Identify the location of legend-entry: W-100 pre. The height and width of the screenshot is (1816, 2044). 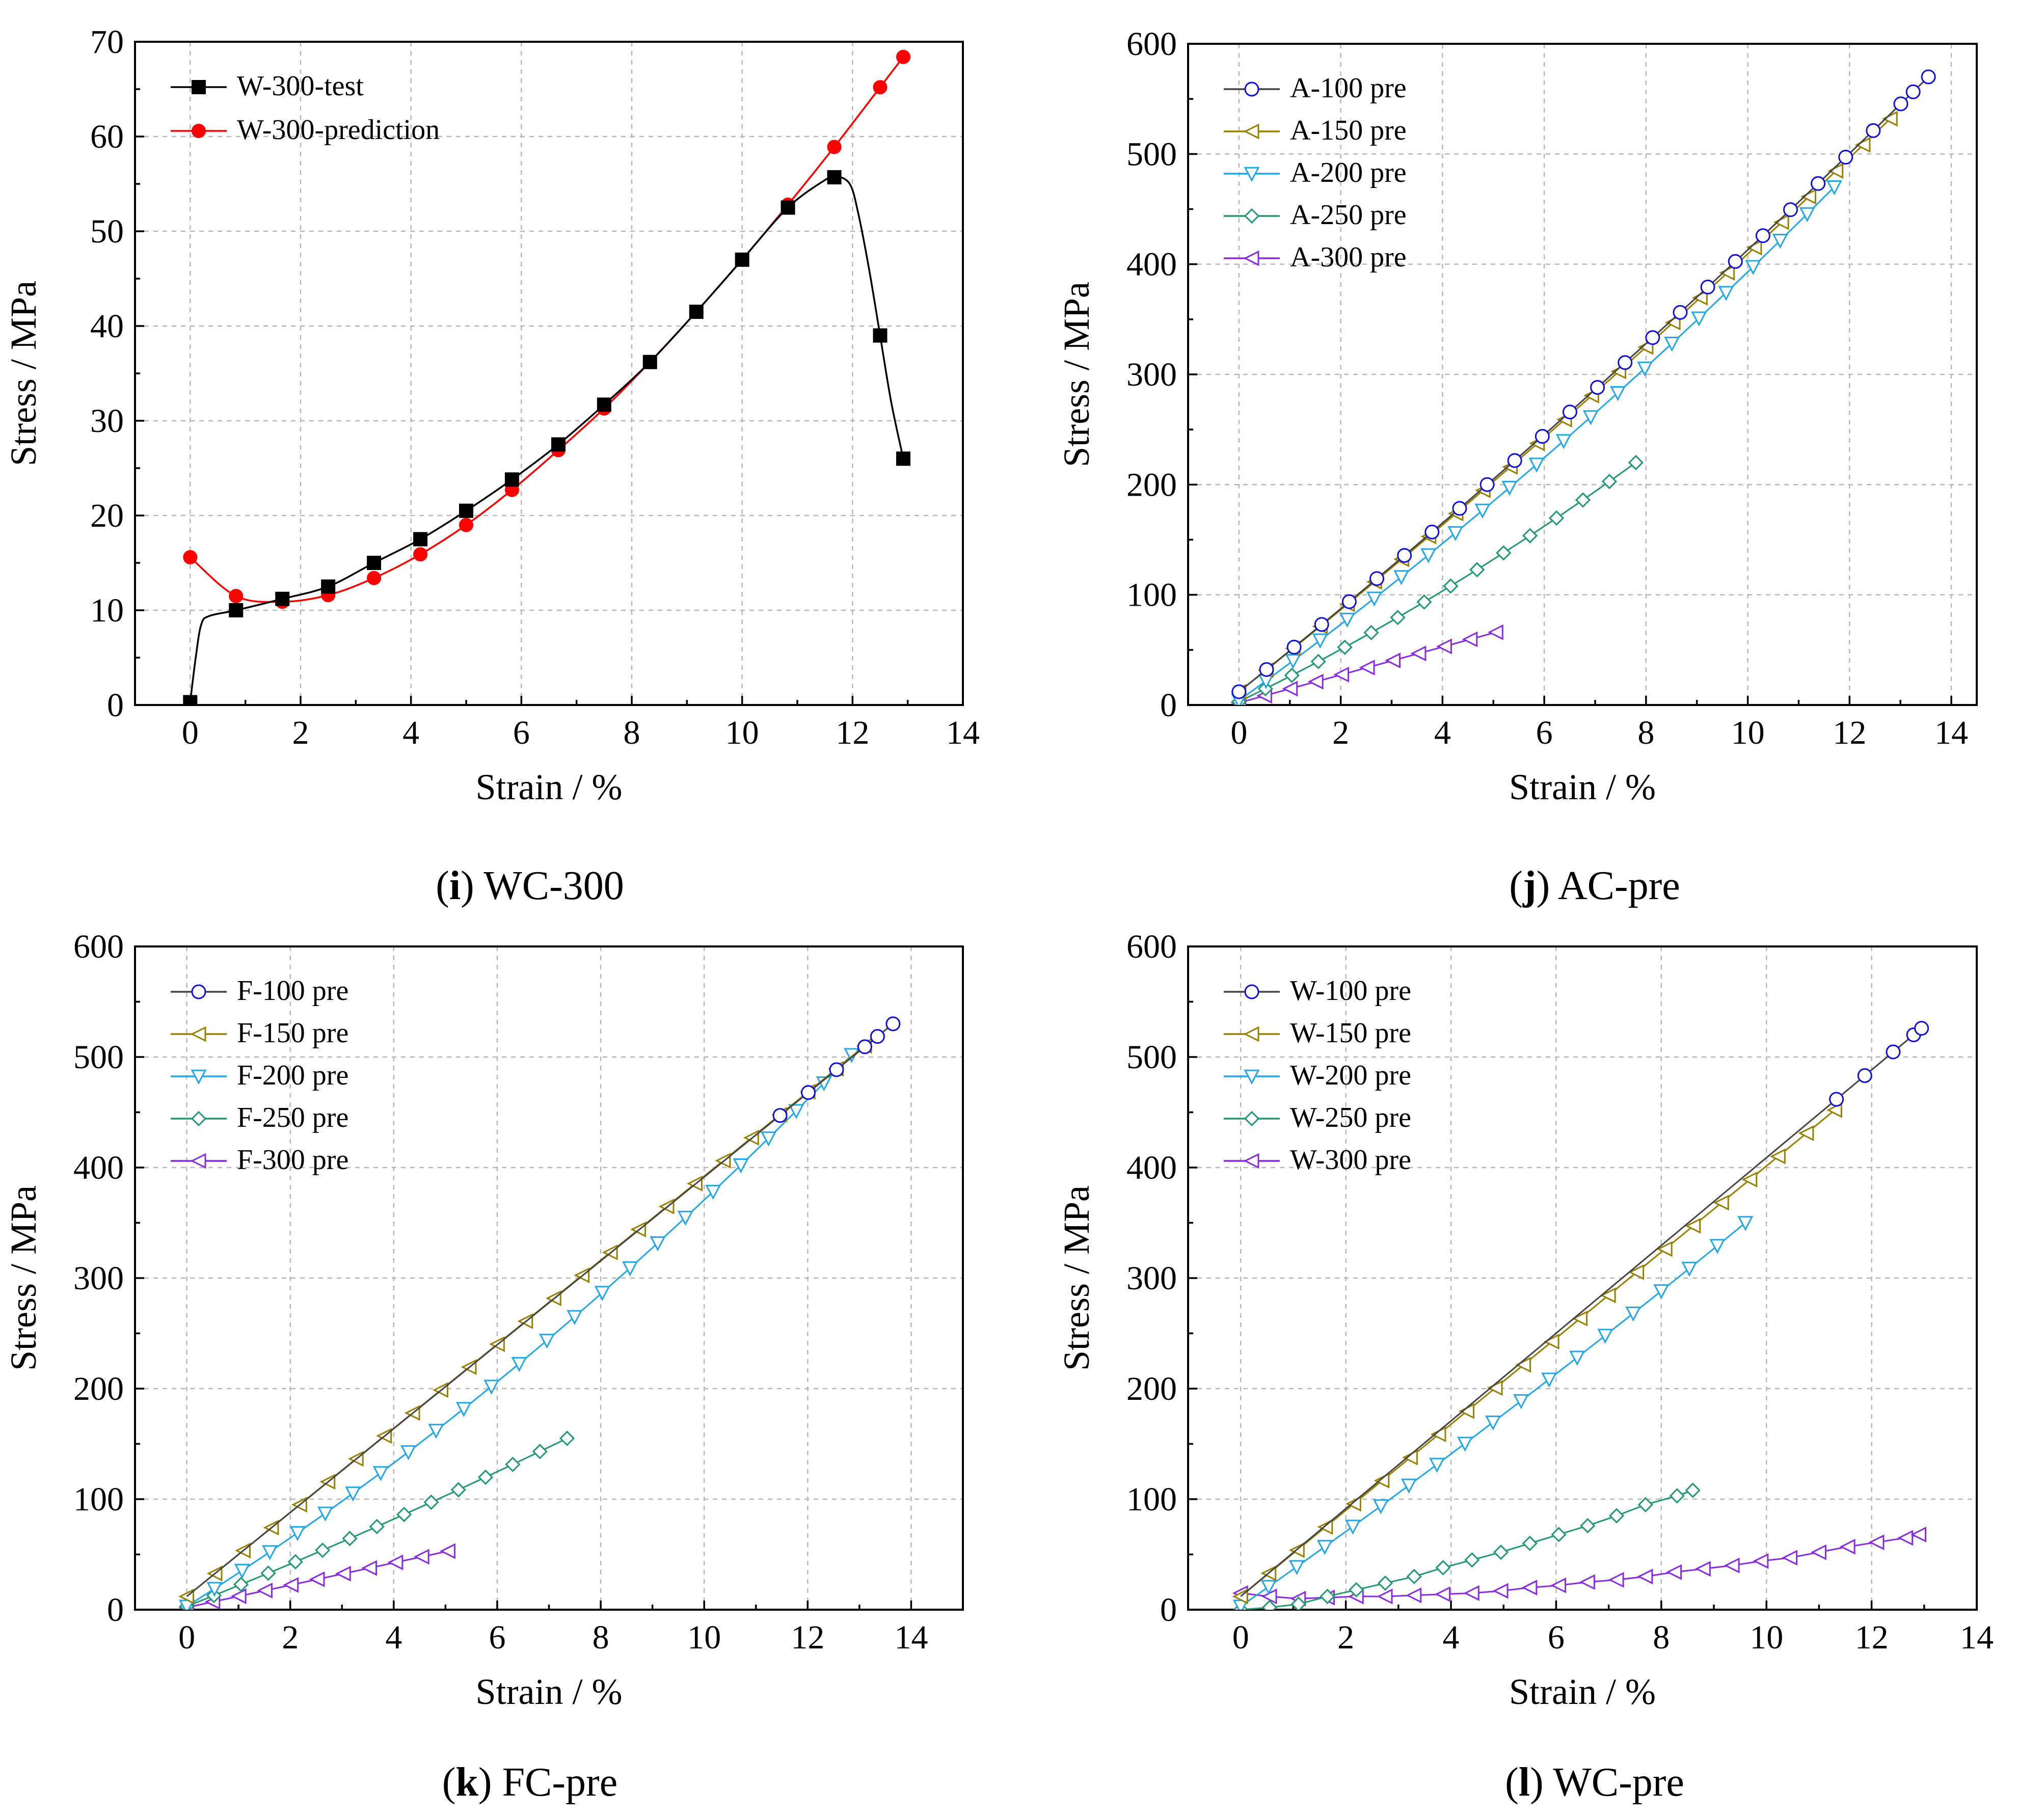
(1350, 991).